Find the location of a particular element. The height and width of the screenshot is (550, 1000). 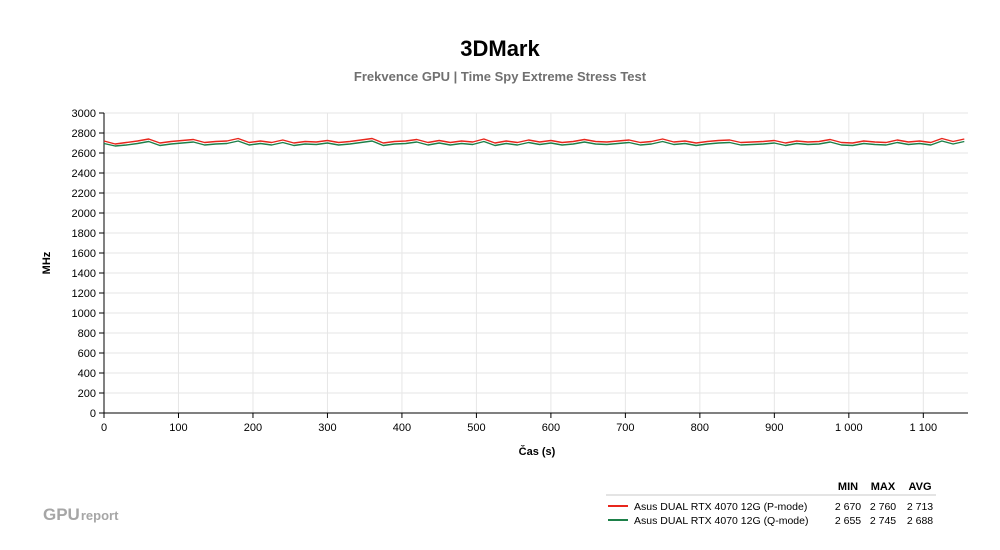

x-tick-label: 1 000 is located at coordinates (849, 428).